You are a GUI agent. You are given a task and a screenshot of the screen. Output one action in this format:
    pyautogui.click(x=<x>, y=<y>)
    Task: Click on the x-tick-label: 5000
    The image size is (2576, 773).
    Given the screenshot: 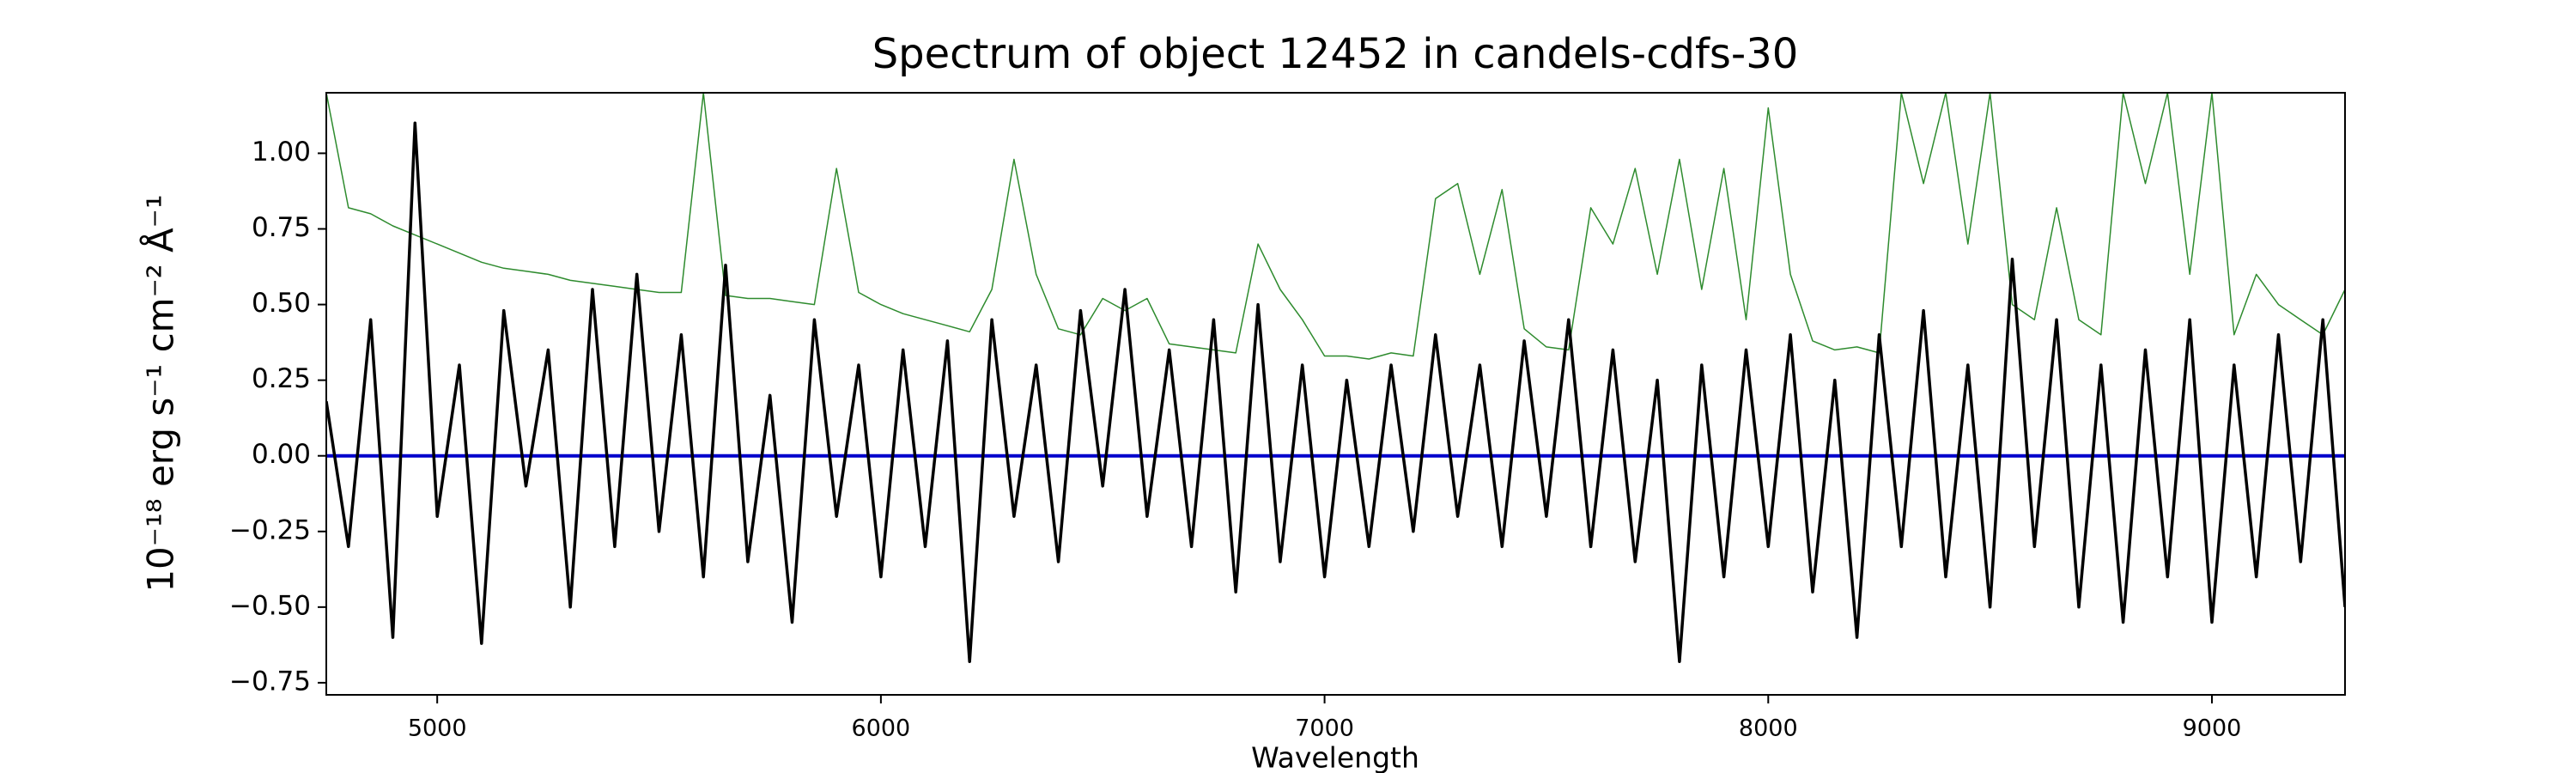 What is the action you would take?
    pyautogui.click(x=438, y=728)
    